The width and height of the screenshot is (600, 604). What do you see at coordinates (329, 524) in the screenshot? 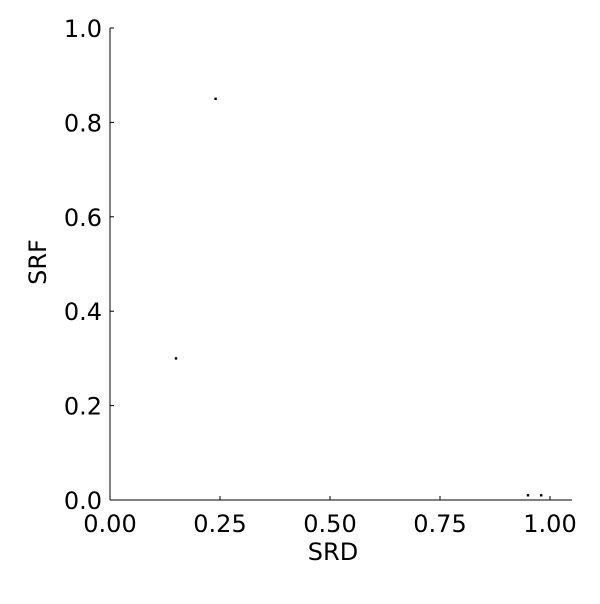
I see `x-tick-label: 0.50` at bounding box center [329, 524].